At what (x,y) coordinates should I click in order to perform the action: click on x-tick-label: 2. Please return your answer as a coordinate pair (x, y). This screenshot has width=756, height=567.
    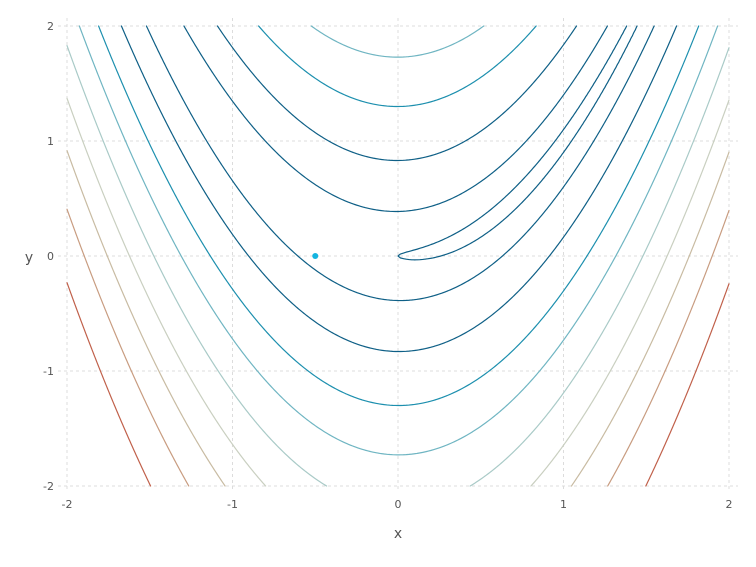
    Looking at the image, I should click on (729, 504).